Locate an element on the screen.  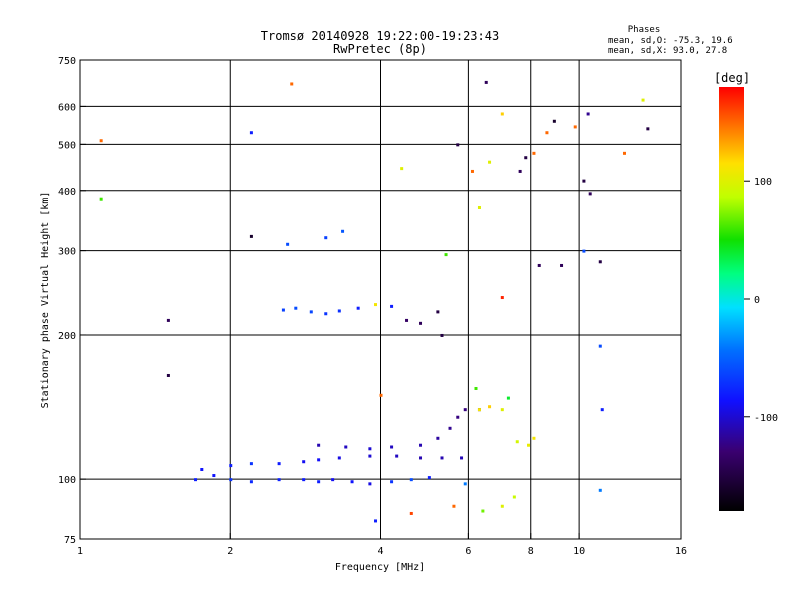
x-tick-label: 2 is located at coordinates (230, 551).